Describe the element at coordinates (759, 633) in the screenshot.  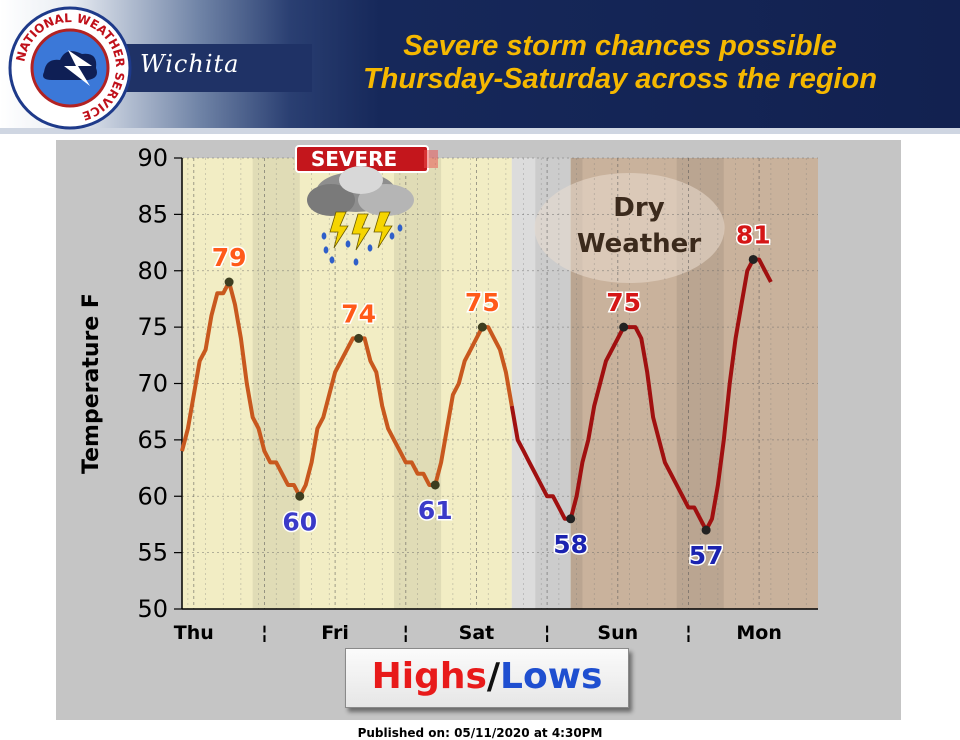
I see `x-tick-label: Mon` at that location.